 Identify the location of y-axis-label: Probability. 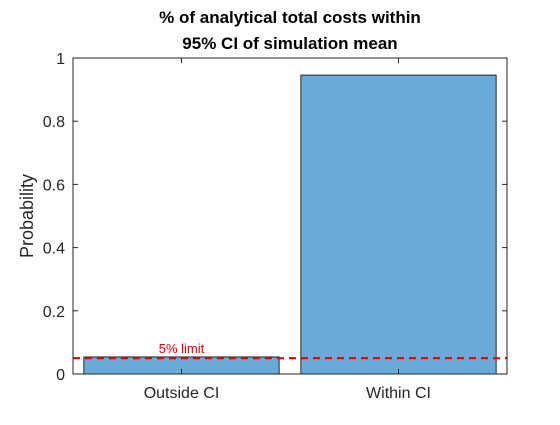
(27, 216).